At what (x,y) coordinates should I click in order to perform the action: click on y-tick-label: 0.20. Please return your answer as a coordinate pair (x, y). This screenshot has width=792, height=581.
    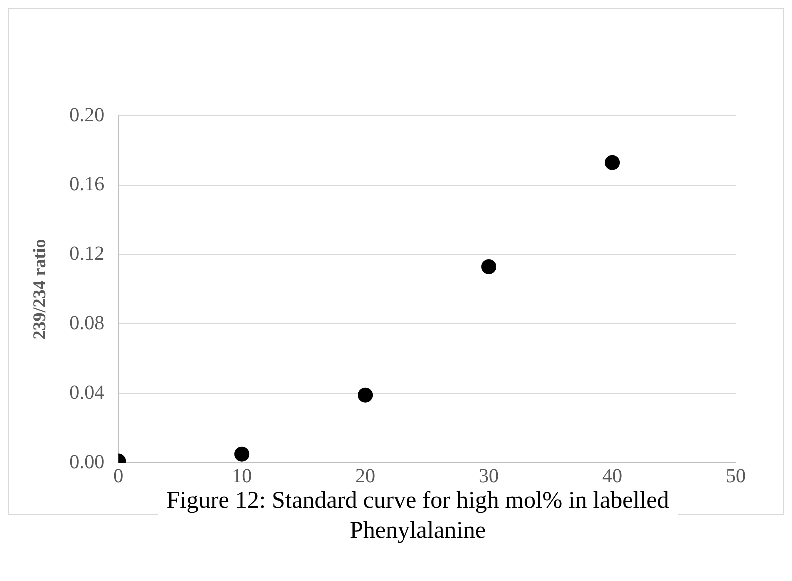
    Looking at the image, I should click on (87, 115).